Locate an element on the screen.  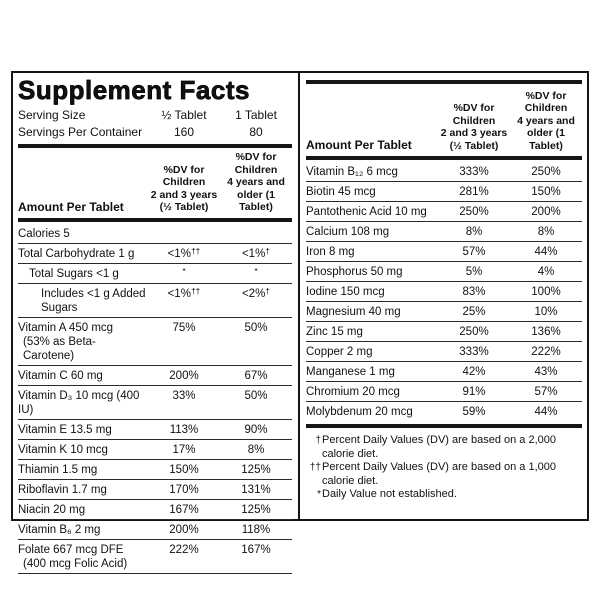
nutrient-name: Vitamin D₃ 10 mcg (400 IU) is located at coordinates (79, 402).